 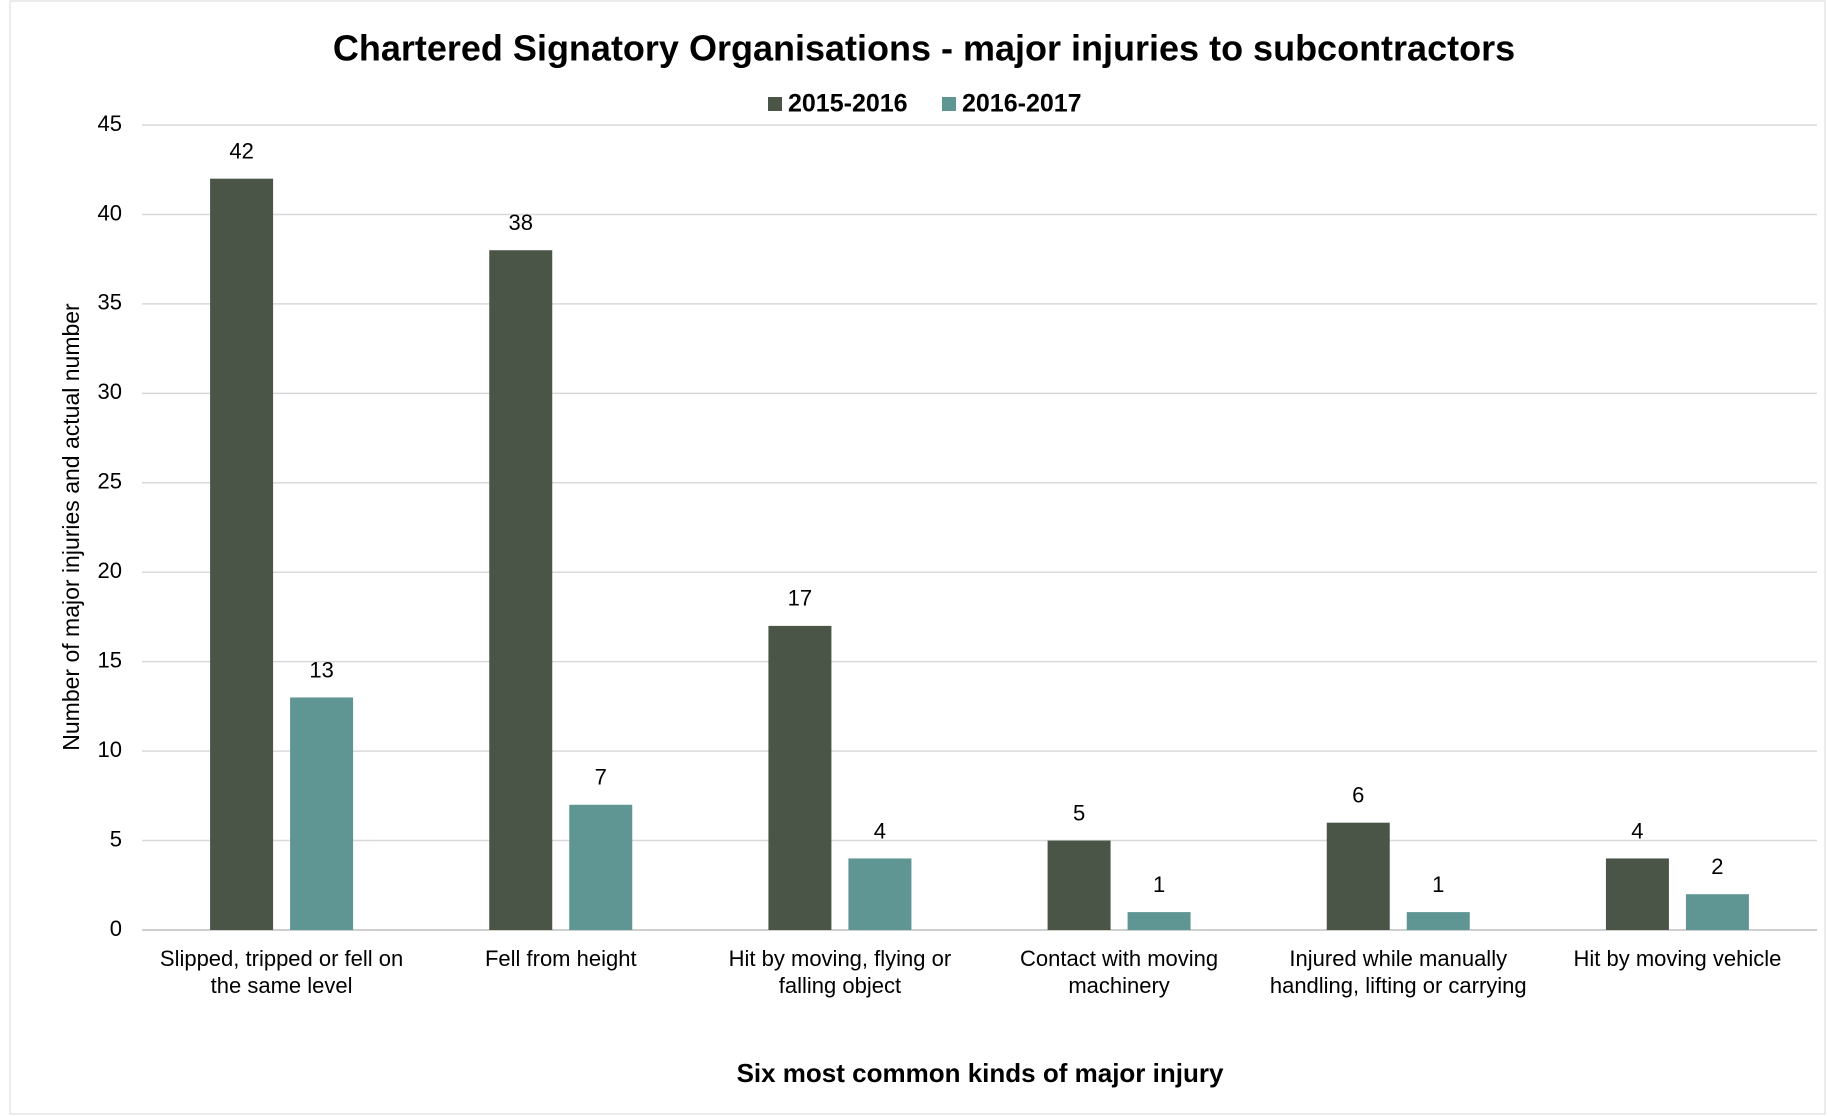 What do you see at coordinates (1119, 972) in the screenshot?
I see `x-tick-label: Contact with moving machinery` at bounding box center [1119, 972].